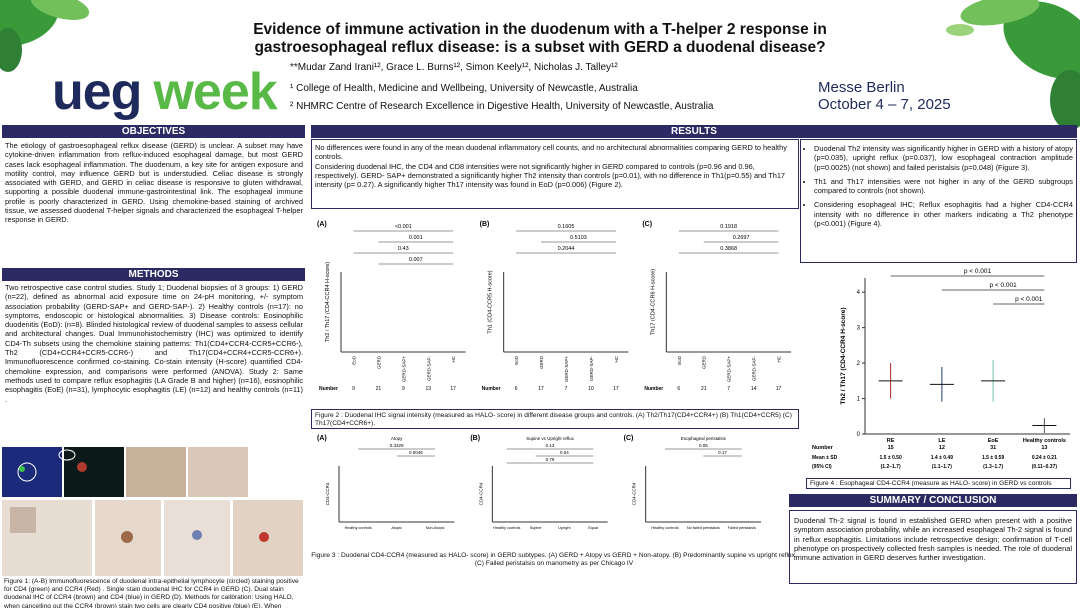  What do you see at coordinates (550, 438) in the screenshot?
I see `panel-title: Supine vs Upright reflux` at bounding box center [550, 438].